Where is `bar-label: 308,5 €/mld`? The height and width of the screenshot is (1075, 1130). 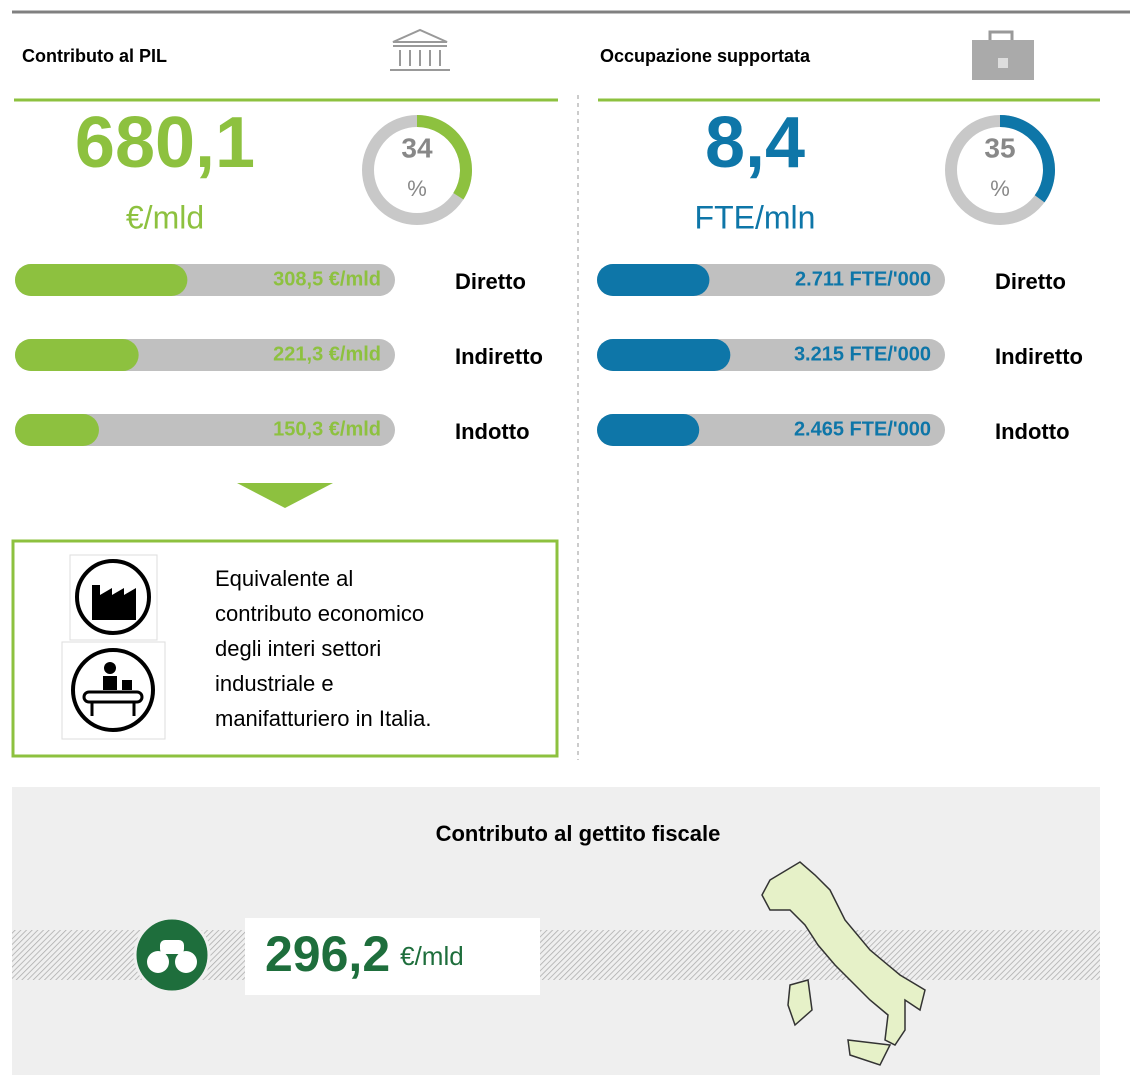
bar-label: 308,5 €/mld is located at coordinates (327, 279).